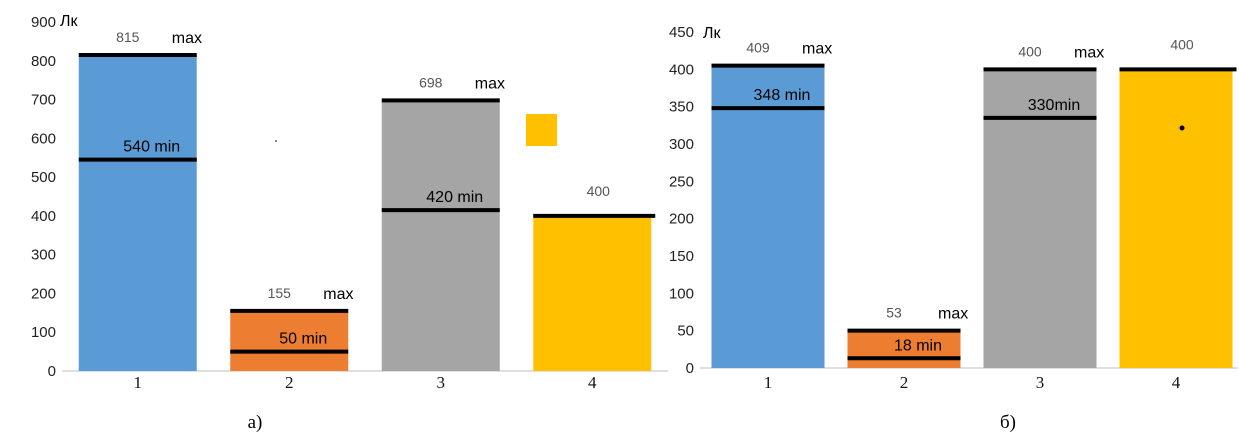 The height and width of the screenshot is (439, 1239). What do you see at coordinates (918, 345) in the screenshot?
I see `min-label-2: 18 min` at bounding box center [918, 345].